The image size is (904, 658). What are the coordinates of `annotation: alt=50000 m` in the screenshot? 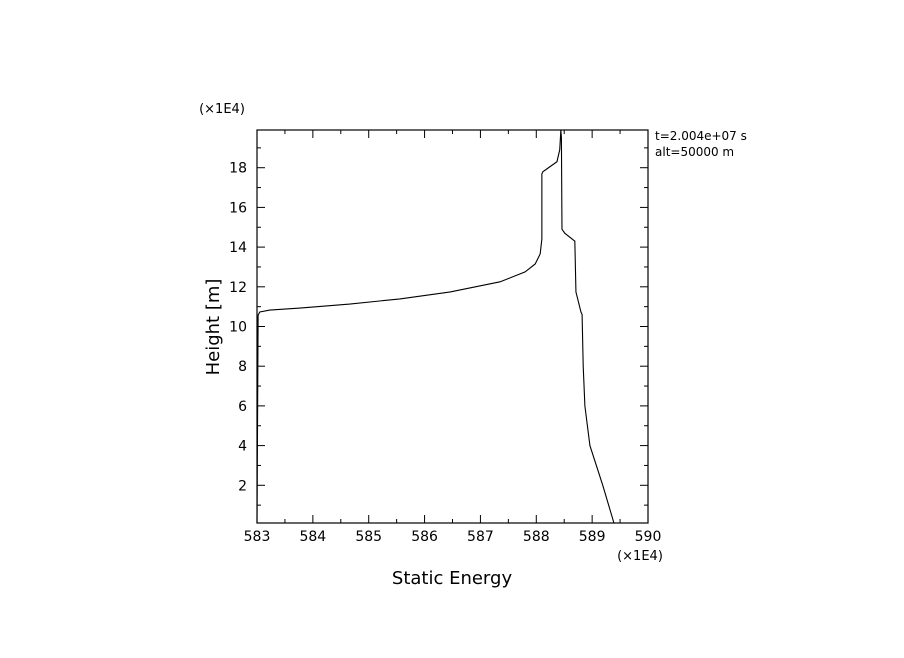 It's located at (694, 152).